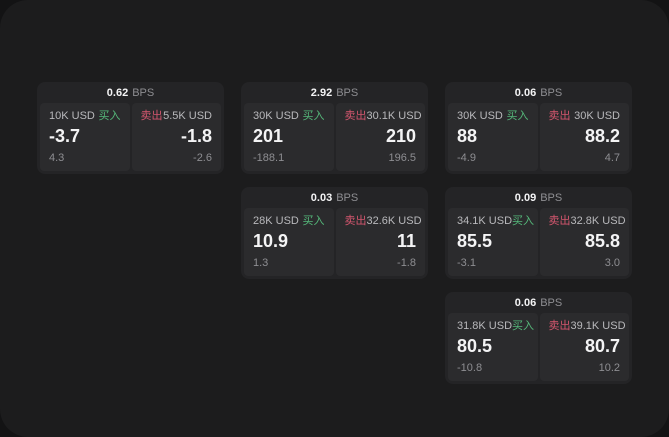 The width and height of the screenshot is (669, 437). I want to click on buy-tile: 30K USD 买入 201 -188.1, so click(289, 137).